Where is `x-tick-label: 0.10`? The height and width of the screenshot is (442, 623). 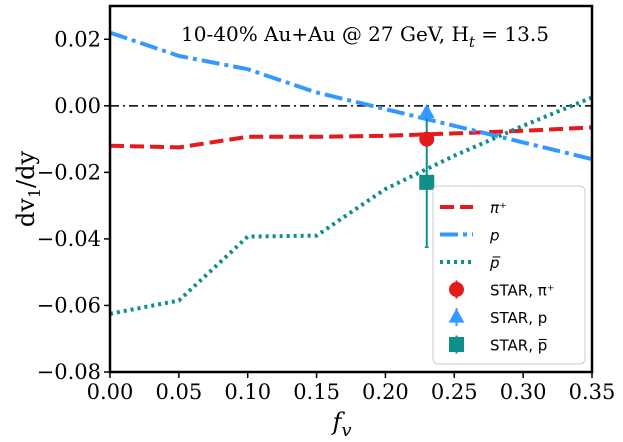 x-tick-label: 0.10 is located at coordinates (247, 392).